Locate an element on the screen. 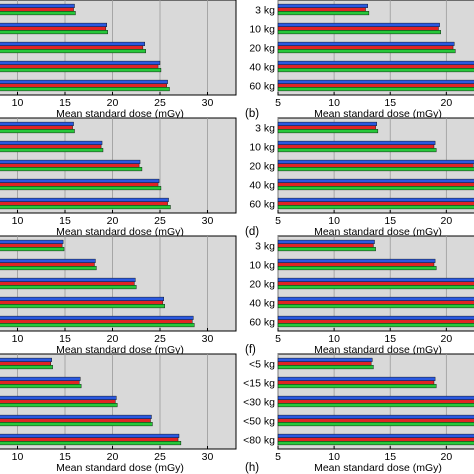 The width and height of the screenshot is (474, 474). category-label: 10 kg is located at coordinates (262, 266).